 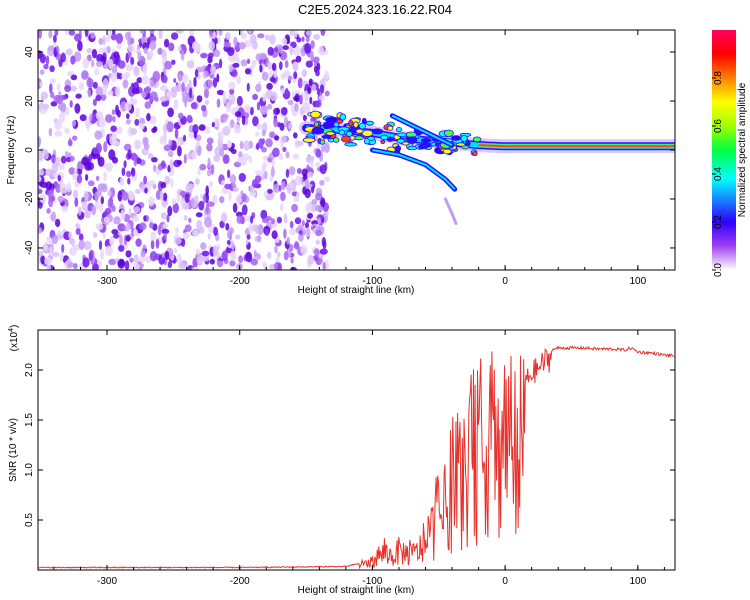 What do you see at coordinates (29, 198) in the screenshot?
I see `y-tick-label: -20` at bounding box center [29, 198].